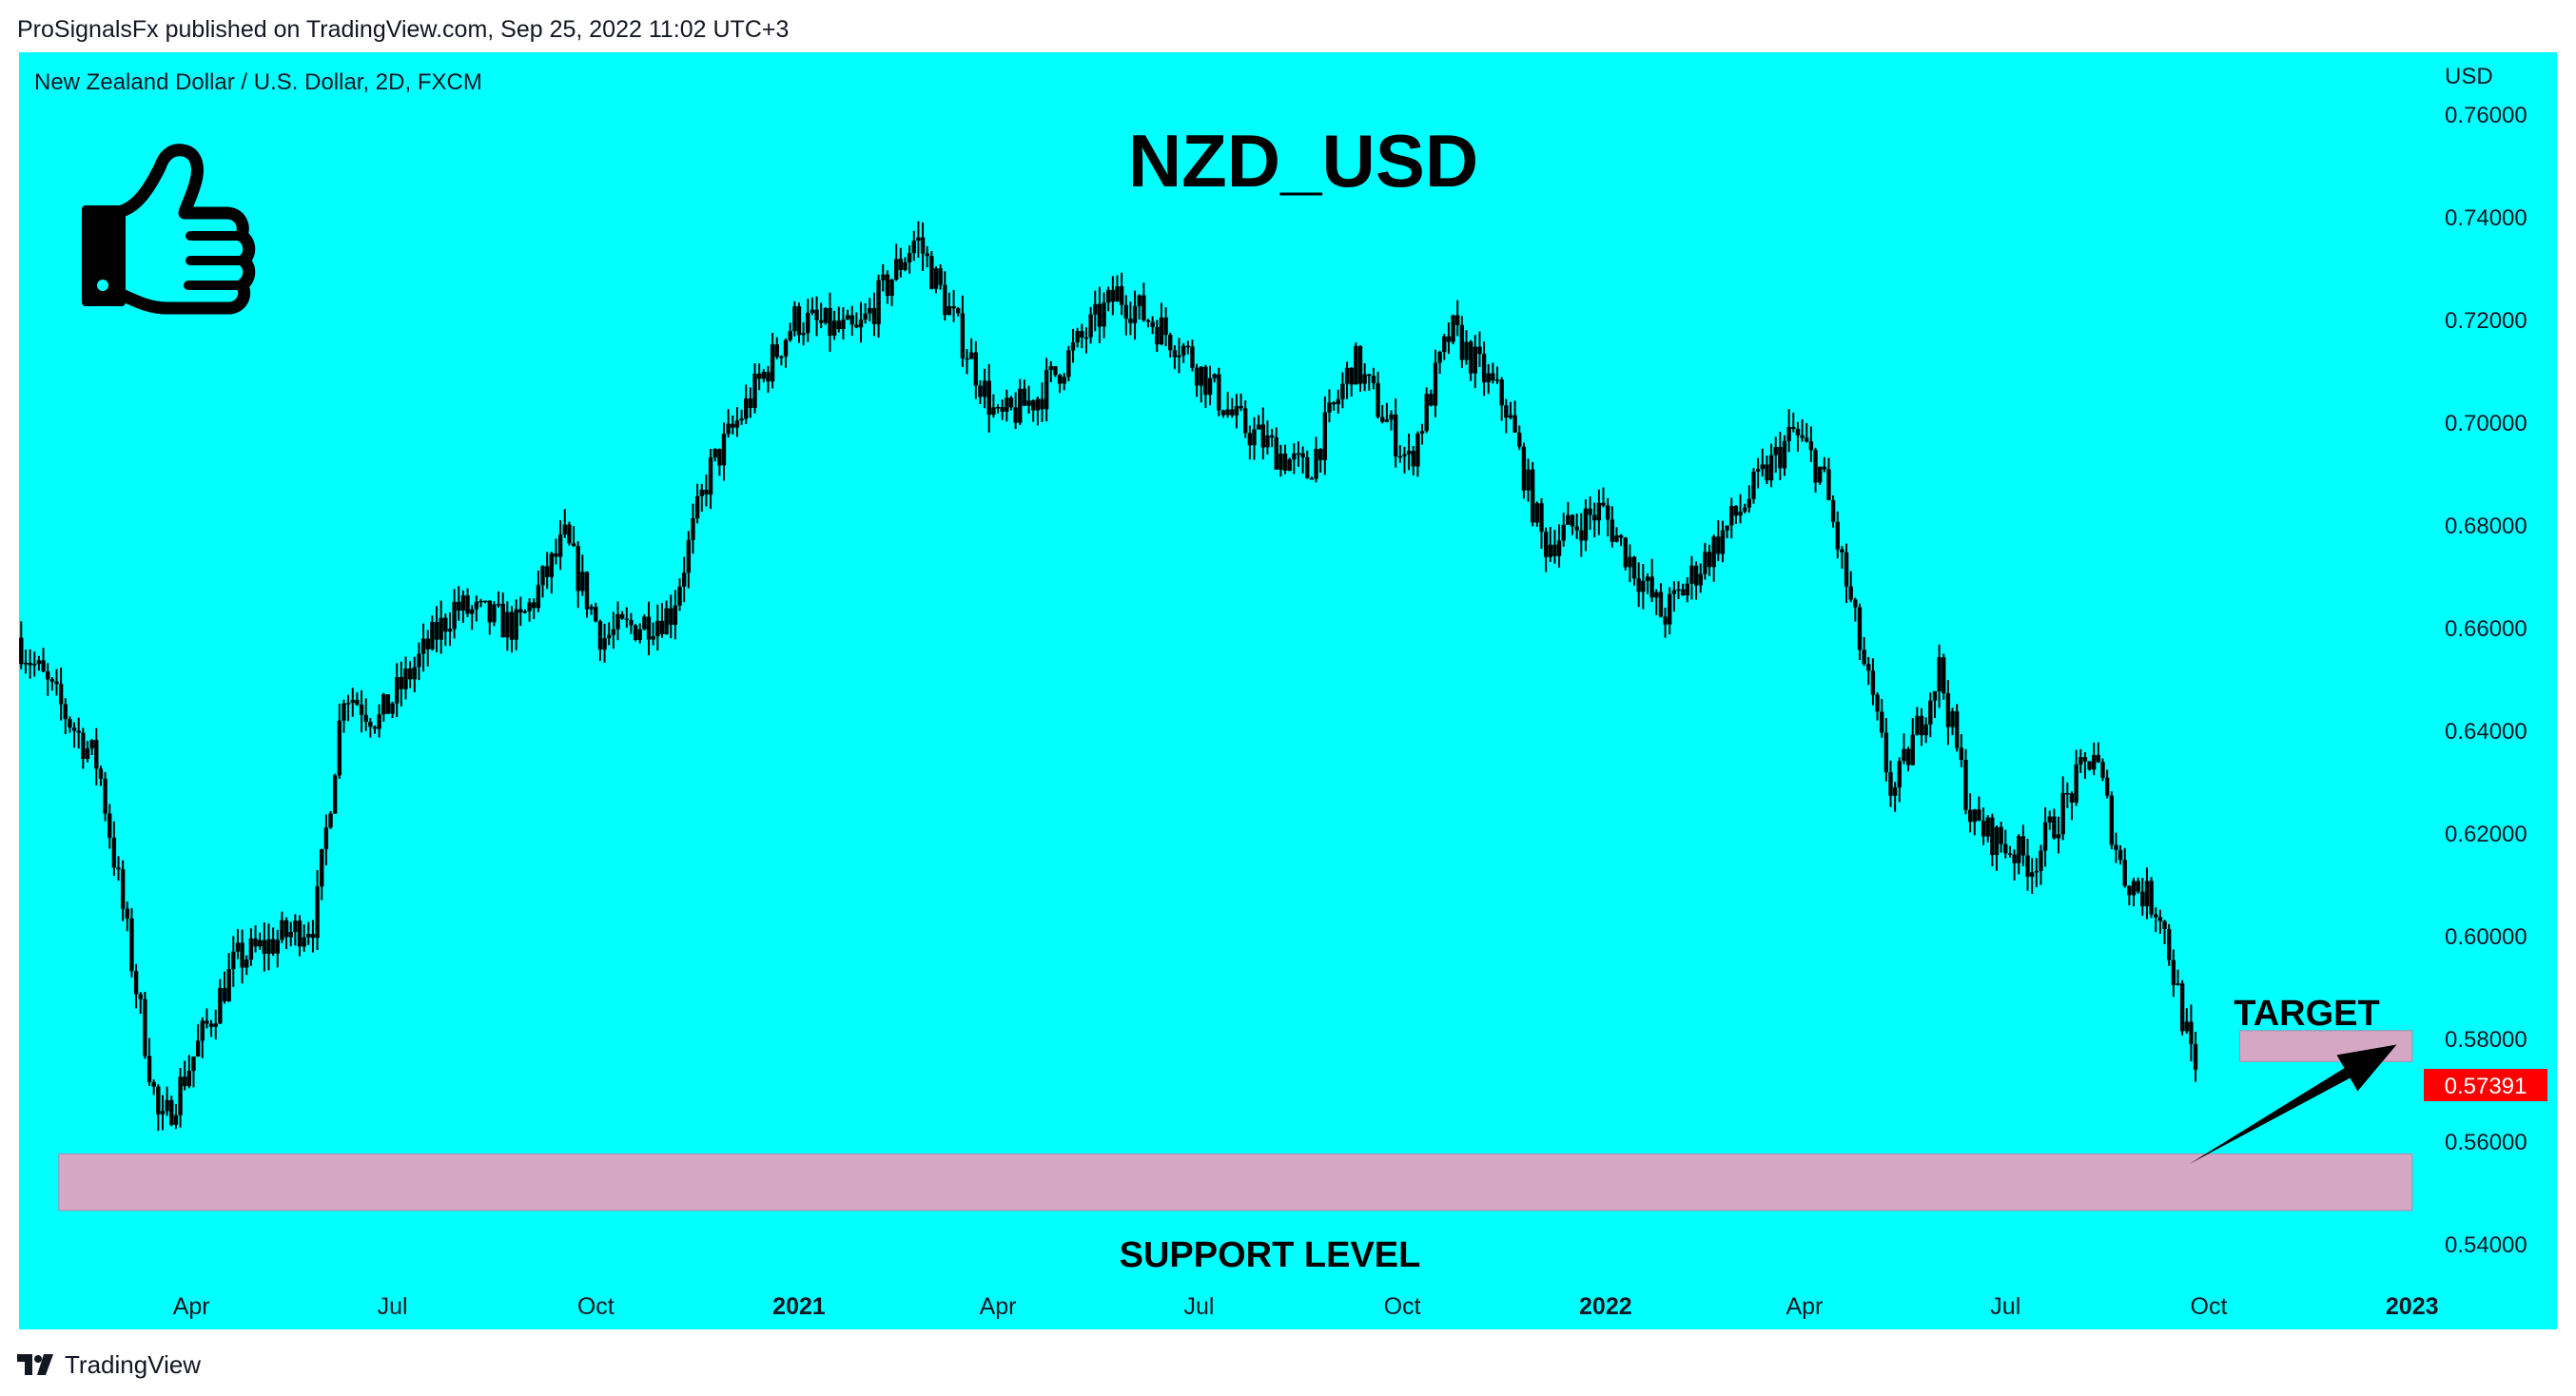  Describe the element at coordinates (799, 1306) in the screenshot. I see `x-tick-label: 2021` at that location.